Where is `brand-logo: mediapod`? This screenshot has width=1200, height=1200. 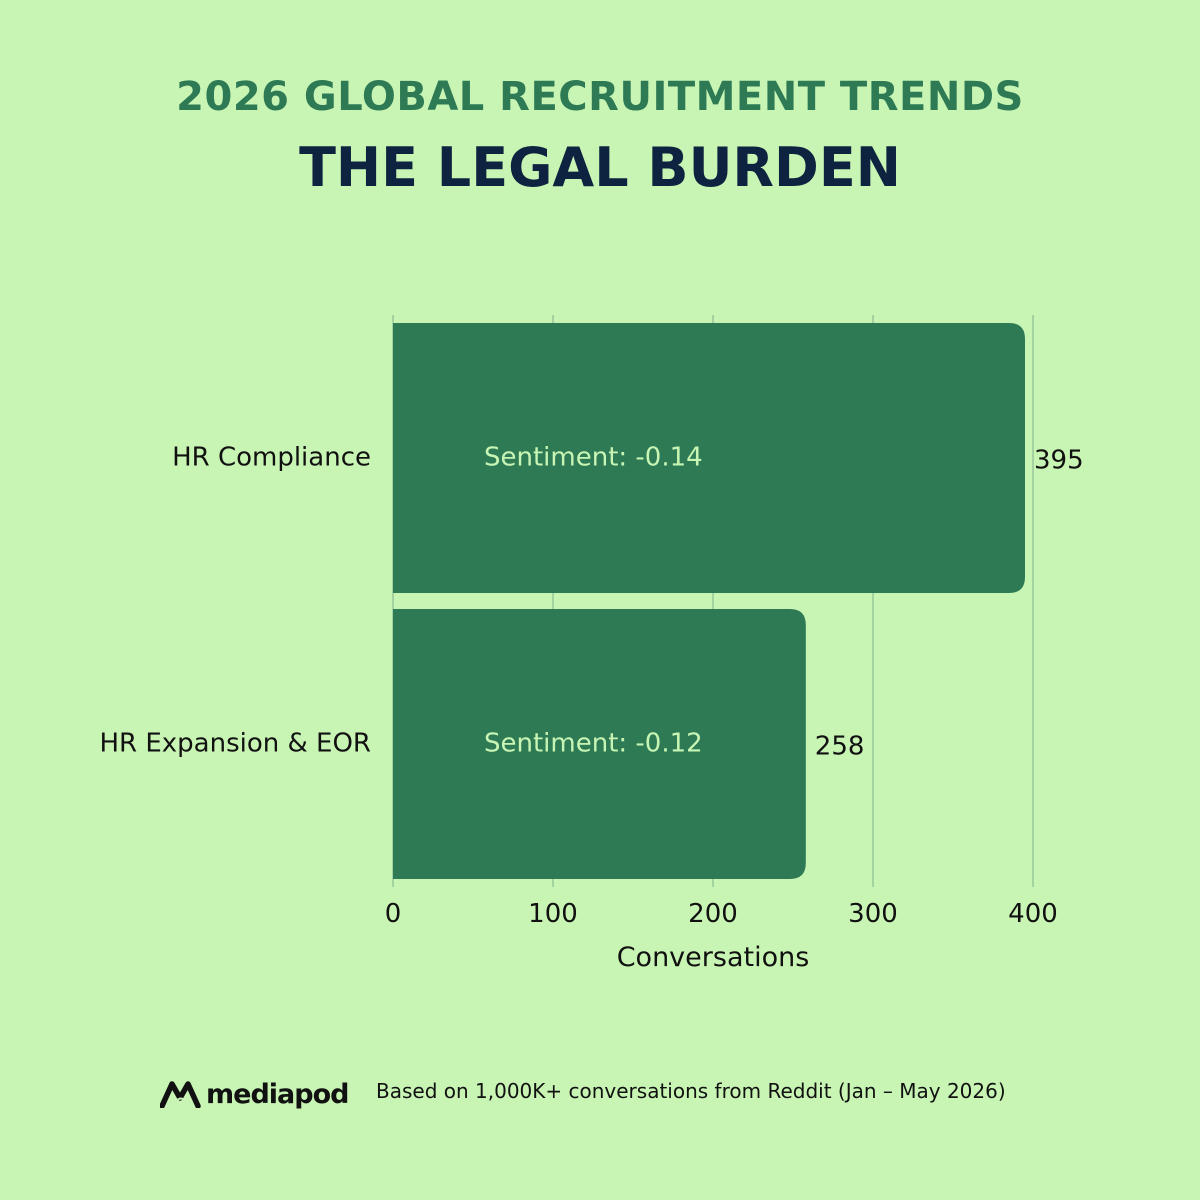 brand-logo: mediapod is located at coordinates (254, 1094).